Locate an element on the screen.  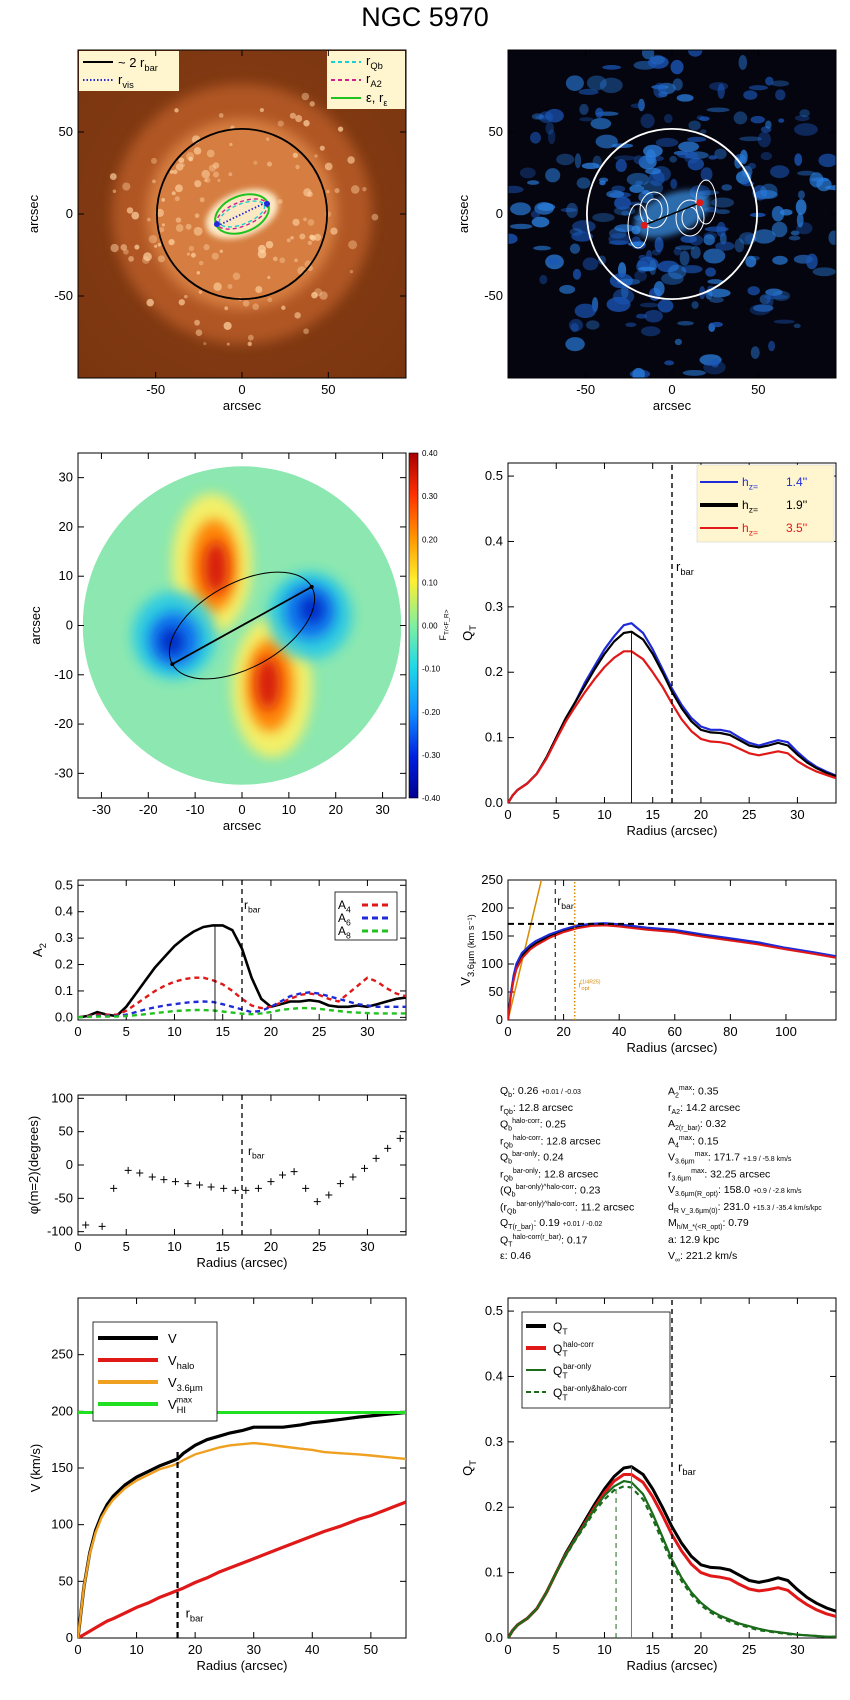
x-tick-label: 5 is located at coordinates (556, 814).